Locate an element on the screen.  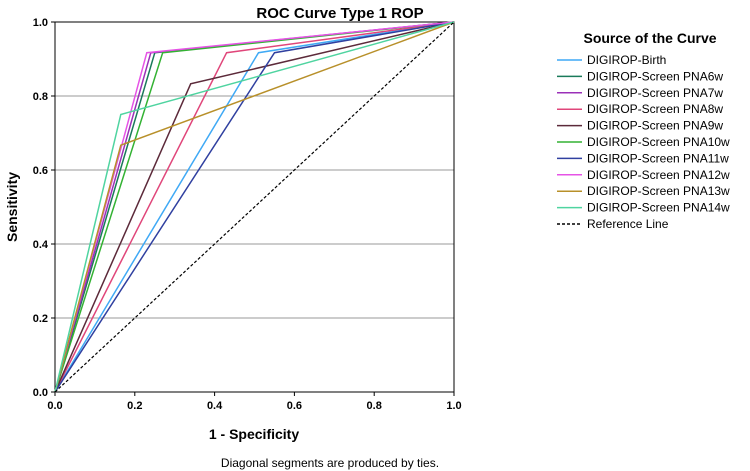
footnote: Diagonal segments are produced by ties. is located at coordinates (330, 463).